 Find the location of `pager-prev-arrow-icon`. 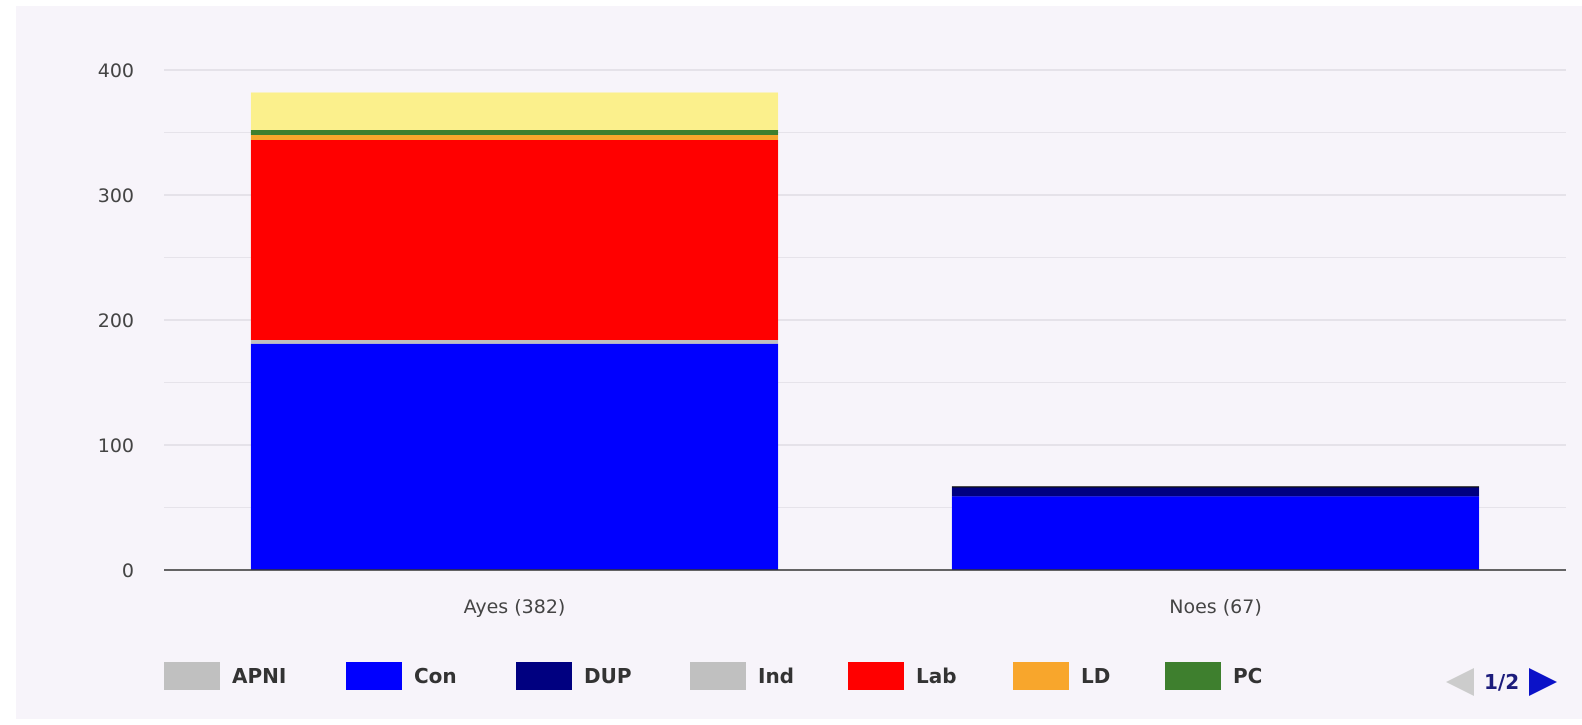

pager-prev-arrow-icon is located at coordinates (1460, 682).